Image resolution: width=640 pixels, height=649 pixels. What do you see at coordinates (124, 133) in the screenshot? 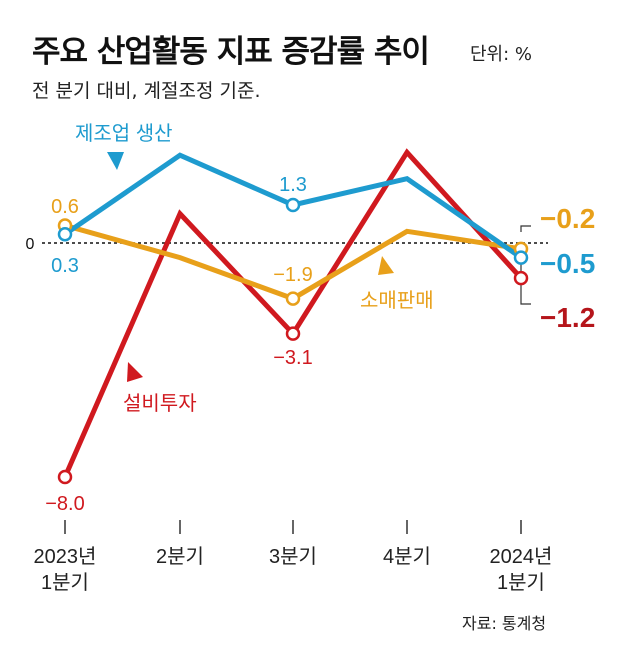
I see `legend-label-manufacturing: 제조업 생산` at bounding box center [124, 133].